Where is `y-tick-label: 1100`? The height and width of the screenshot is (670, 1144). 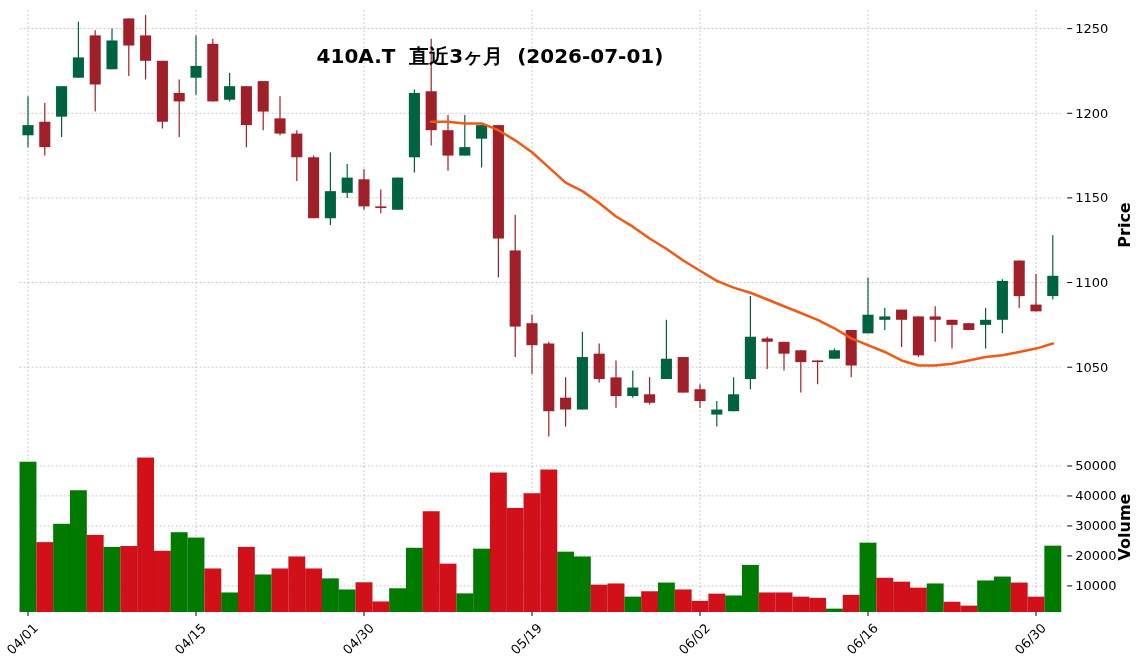
y-tick-label: 1100 is located at coordinates (1092, 283).